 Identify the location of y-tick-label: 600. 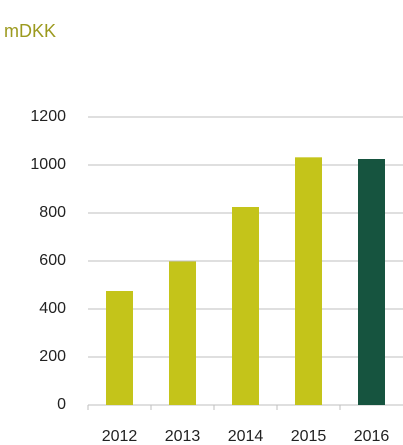
(52, 260).